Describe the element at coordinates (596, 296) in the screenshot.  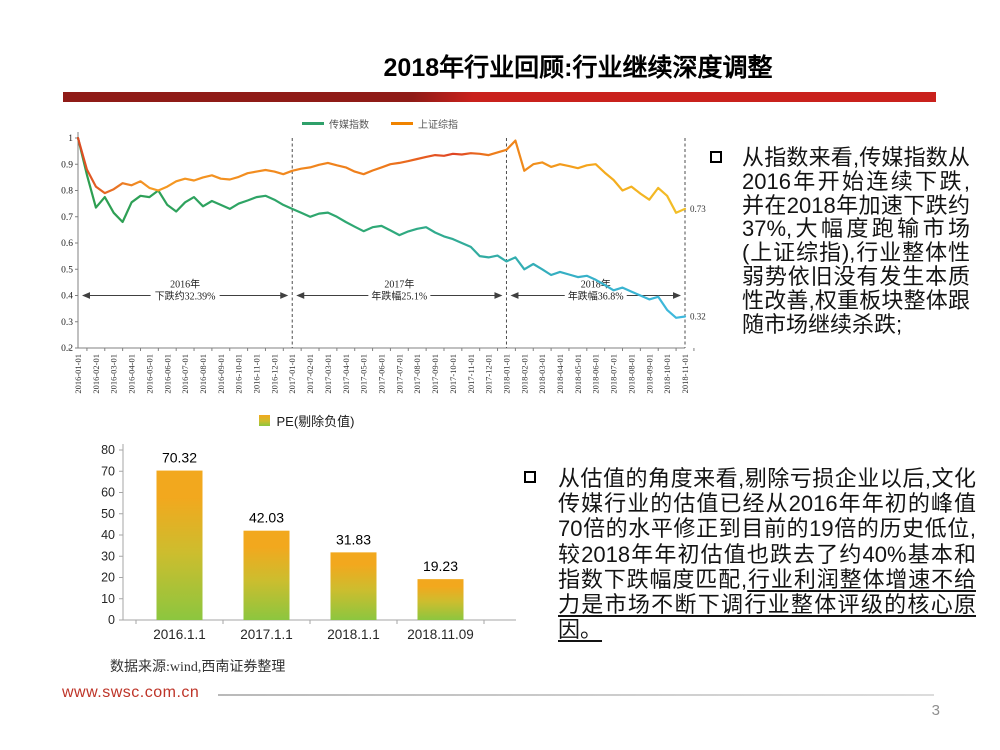
I see `svg-text: 年跌幅36.8%` at that location.